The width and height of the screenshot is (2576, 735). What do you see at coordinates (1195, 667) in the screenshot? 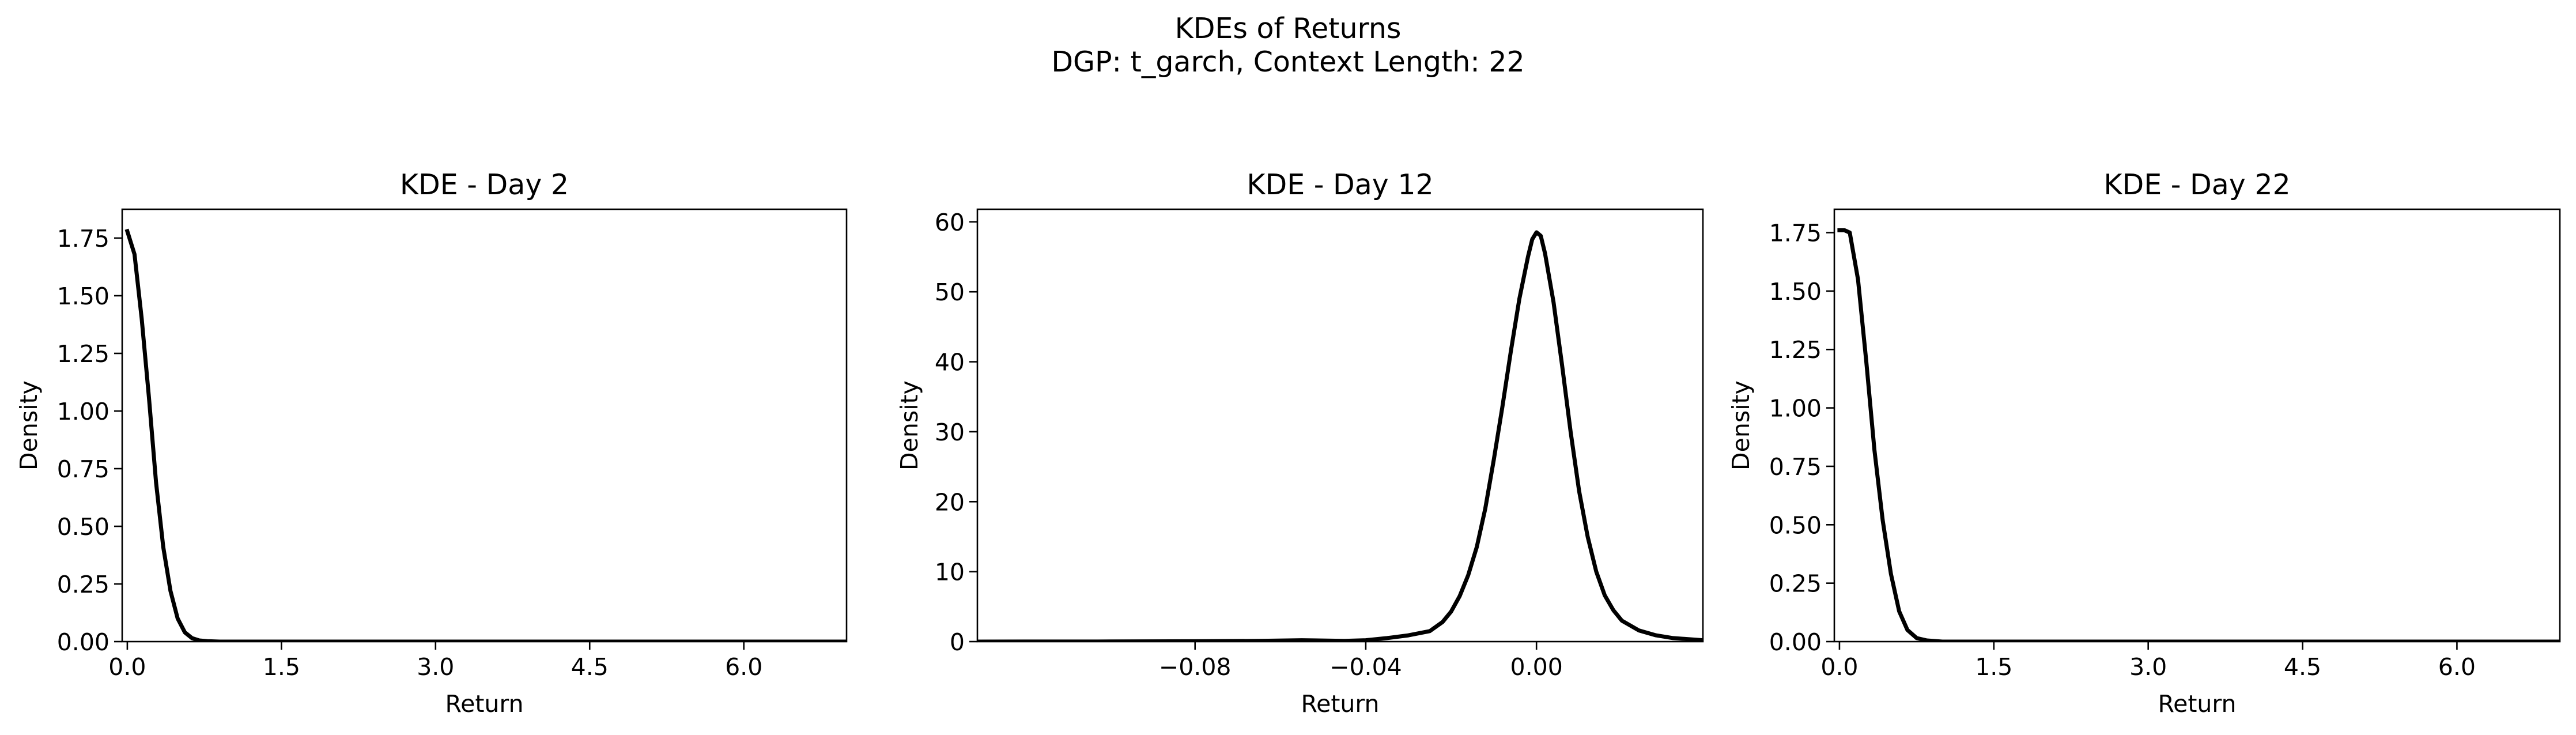
I see `subplot-2-xtick-label: −0.08` at bounding box center [1195, 667].